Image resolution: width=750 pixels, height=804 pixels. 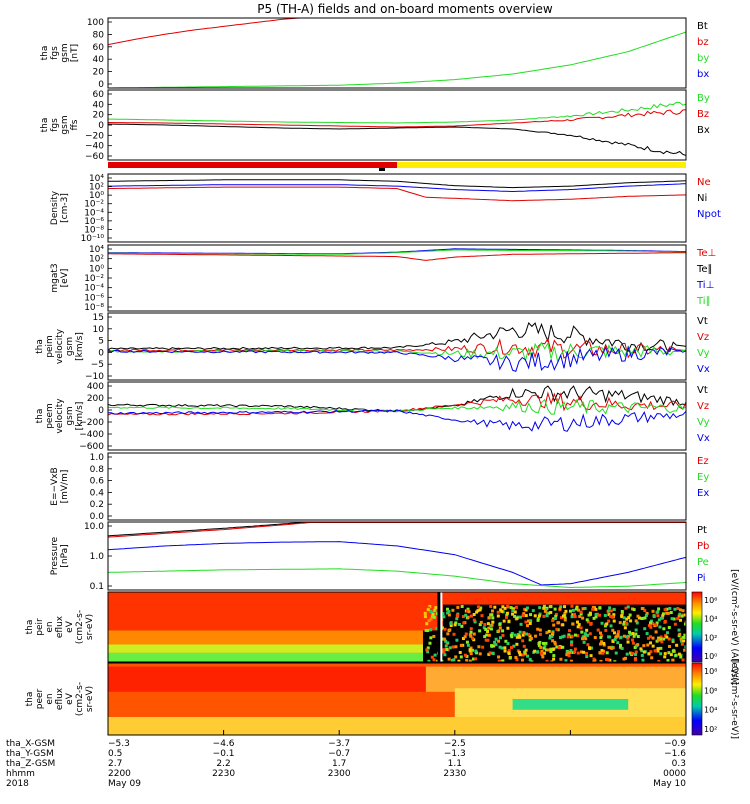 I want to click on series-line-npot, so click(x=397, y=188).